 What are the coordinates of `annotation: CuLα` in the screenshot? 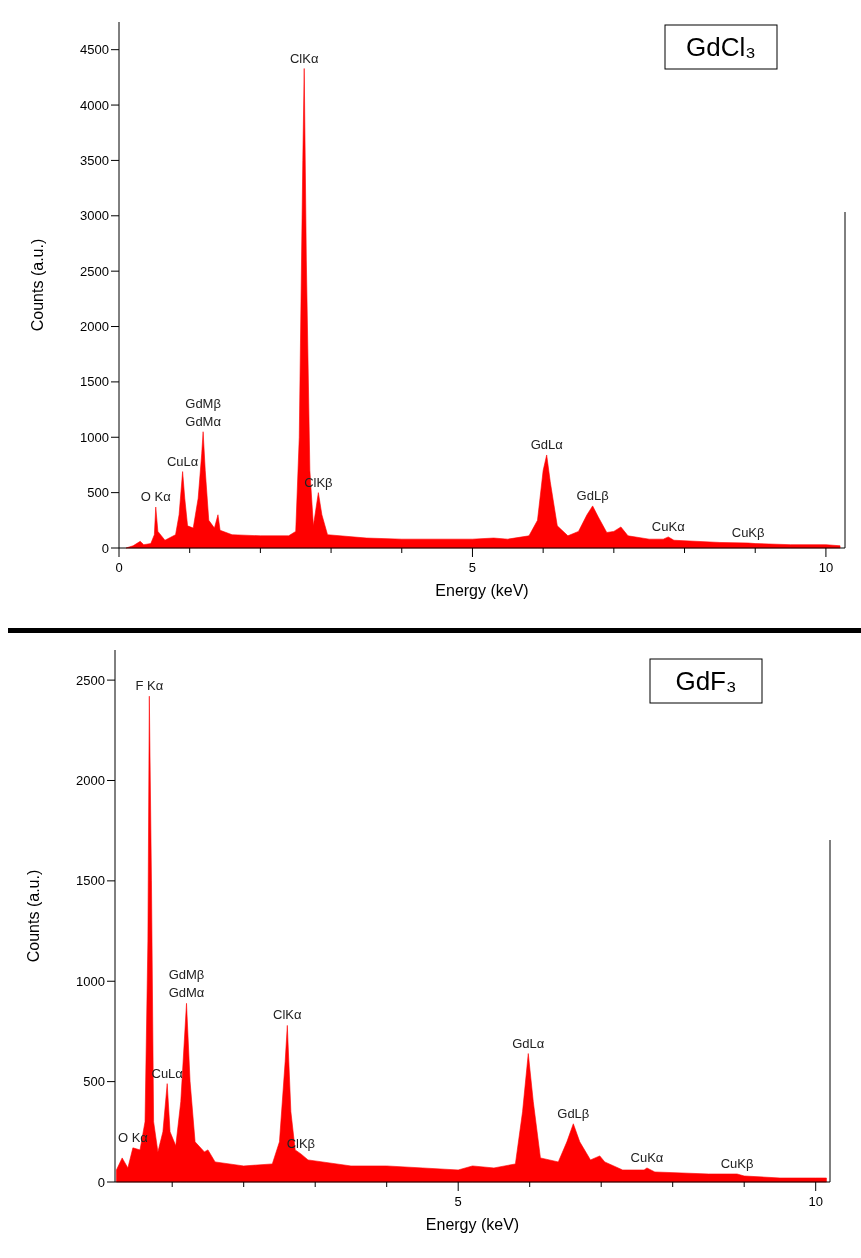 It's located at (182, 461).